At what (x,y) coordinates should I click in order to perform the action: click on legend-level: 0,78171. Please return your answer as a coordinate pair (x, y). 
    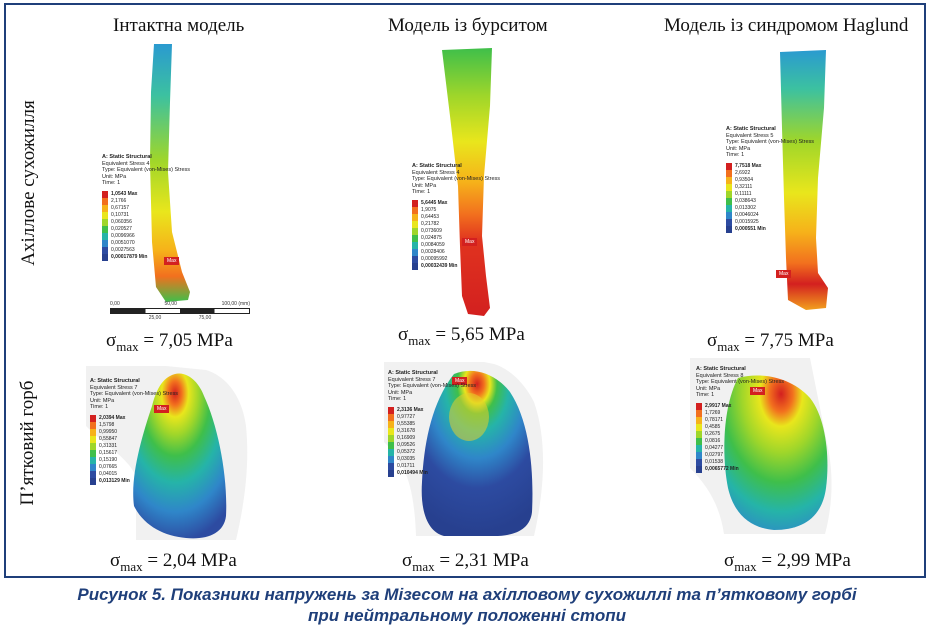
    Looking at the image, I should click on (714, 420).